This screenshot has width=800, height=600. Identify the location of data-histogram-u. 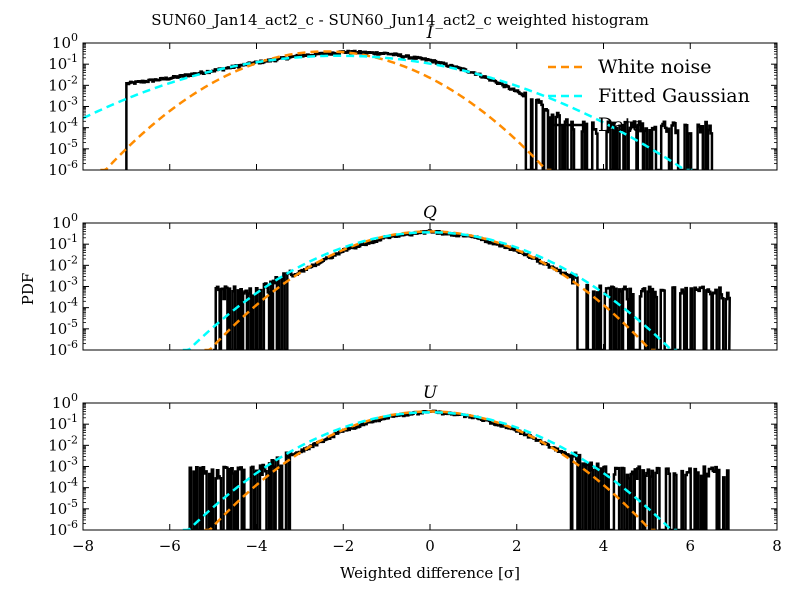
(458, 469).